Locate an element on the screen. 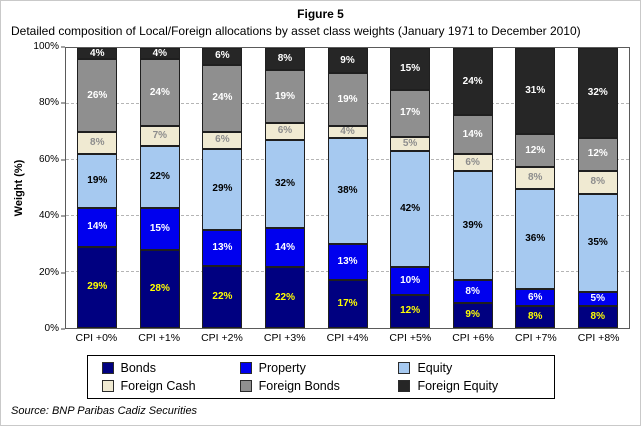 This screenshot has height=426, width=641. legend-item: Equity is located at coordinates (470, 368).